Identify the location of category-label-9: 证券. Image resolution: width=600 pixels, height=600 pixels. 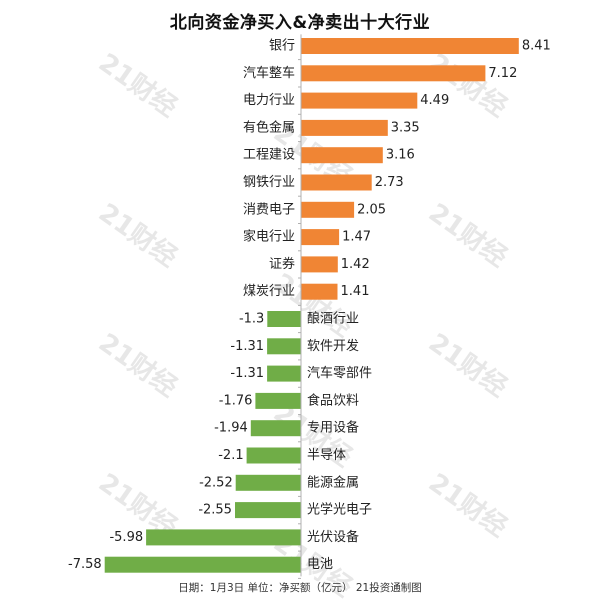
(282, 264).